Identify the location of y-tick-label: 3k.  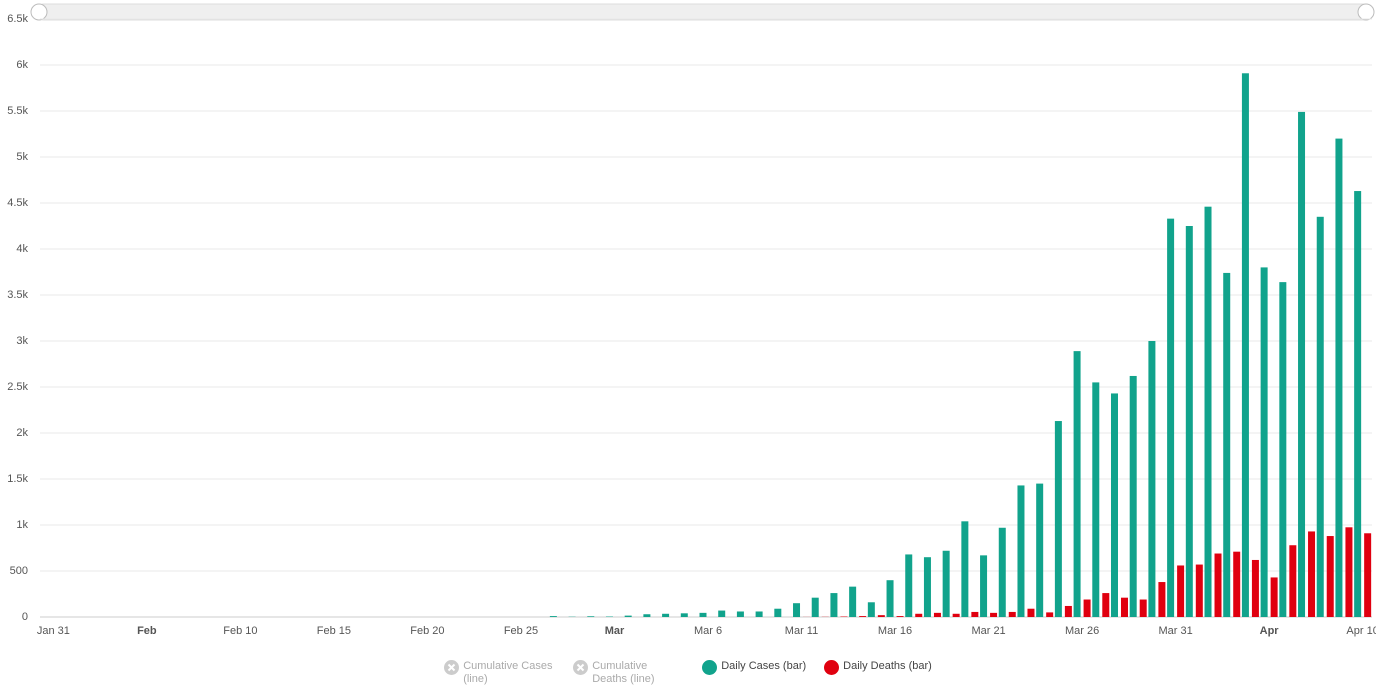
(22, 341).